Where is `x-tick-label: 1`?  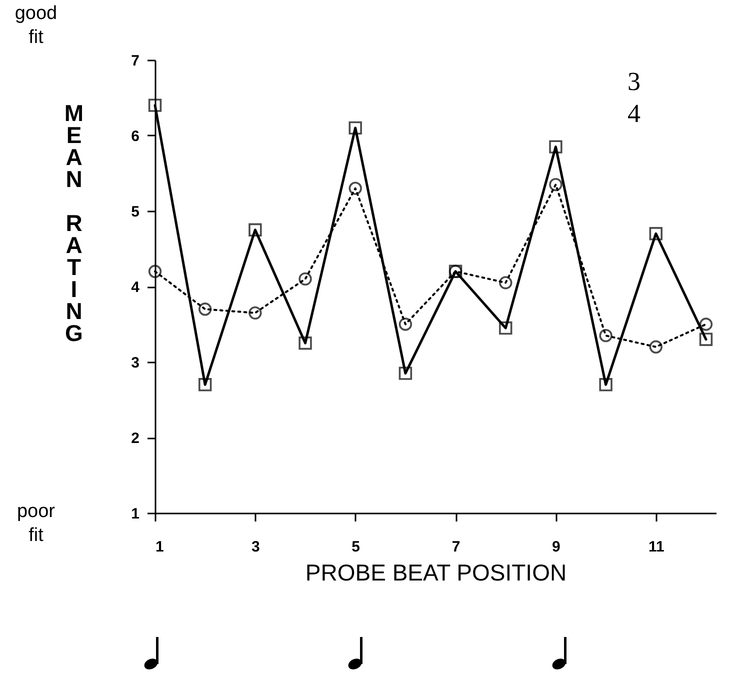 x-tick-label: 1 is located at coordinates (160, 547).